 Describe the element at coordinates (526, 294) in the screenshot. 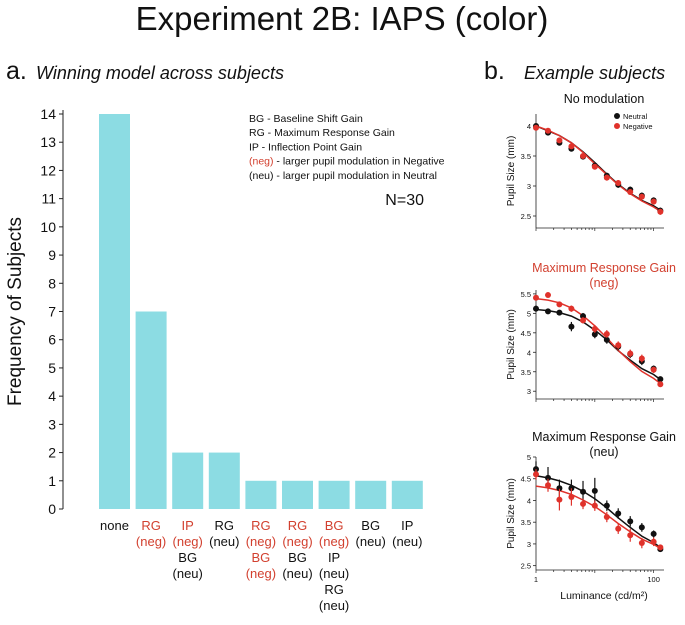

I see `y-tick-label: 5.5` at that location.